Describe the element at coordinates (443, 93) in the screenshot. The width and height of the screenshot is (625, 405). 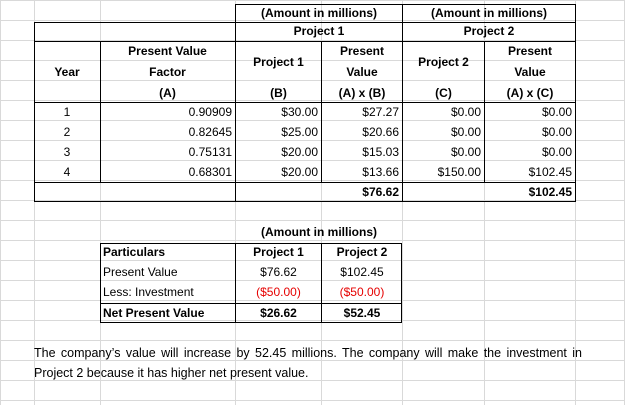
I see `col-header-project-2-code: (C)` at that location.